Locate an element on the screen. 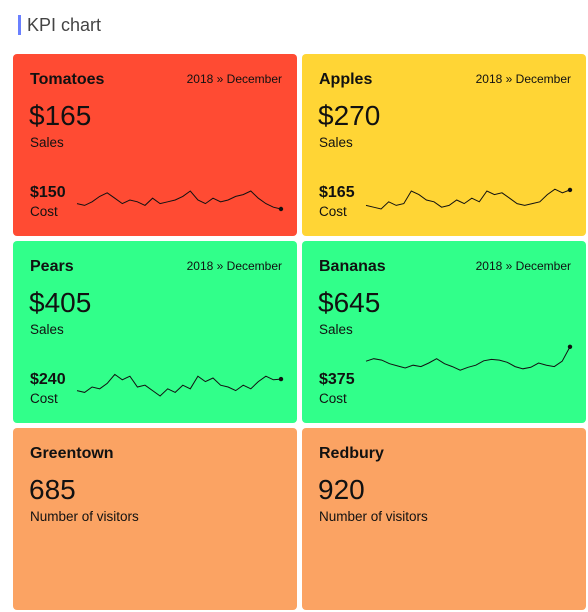 Image resolution: width=588 pixels, height=612 pixels. kpi-cost-value: $240 is located at coordinates (48, 379).